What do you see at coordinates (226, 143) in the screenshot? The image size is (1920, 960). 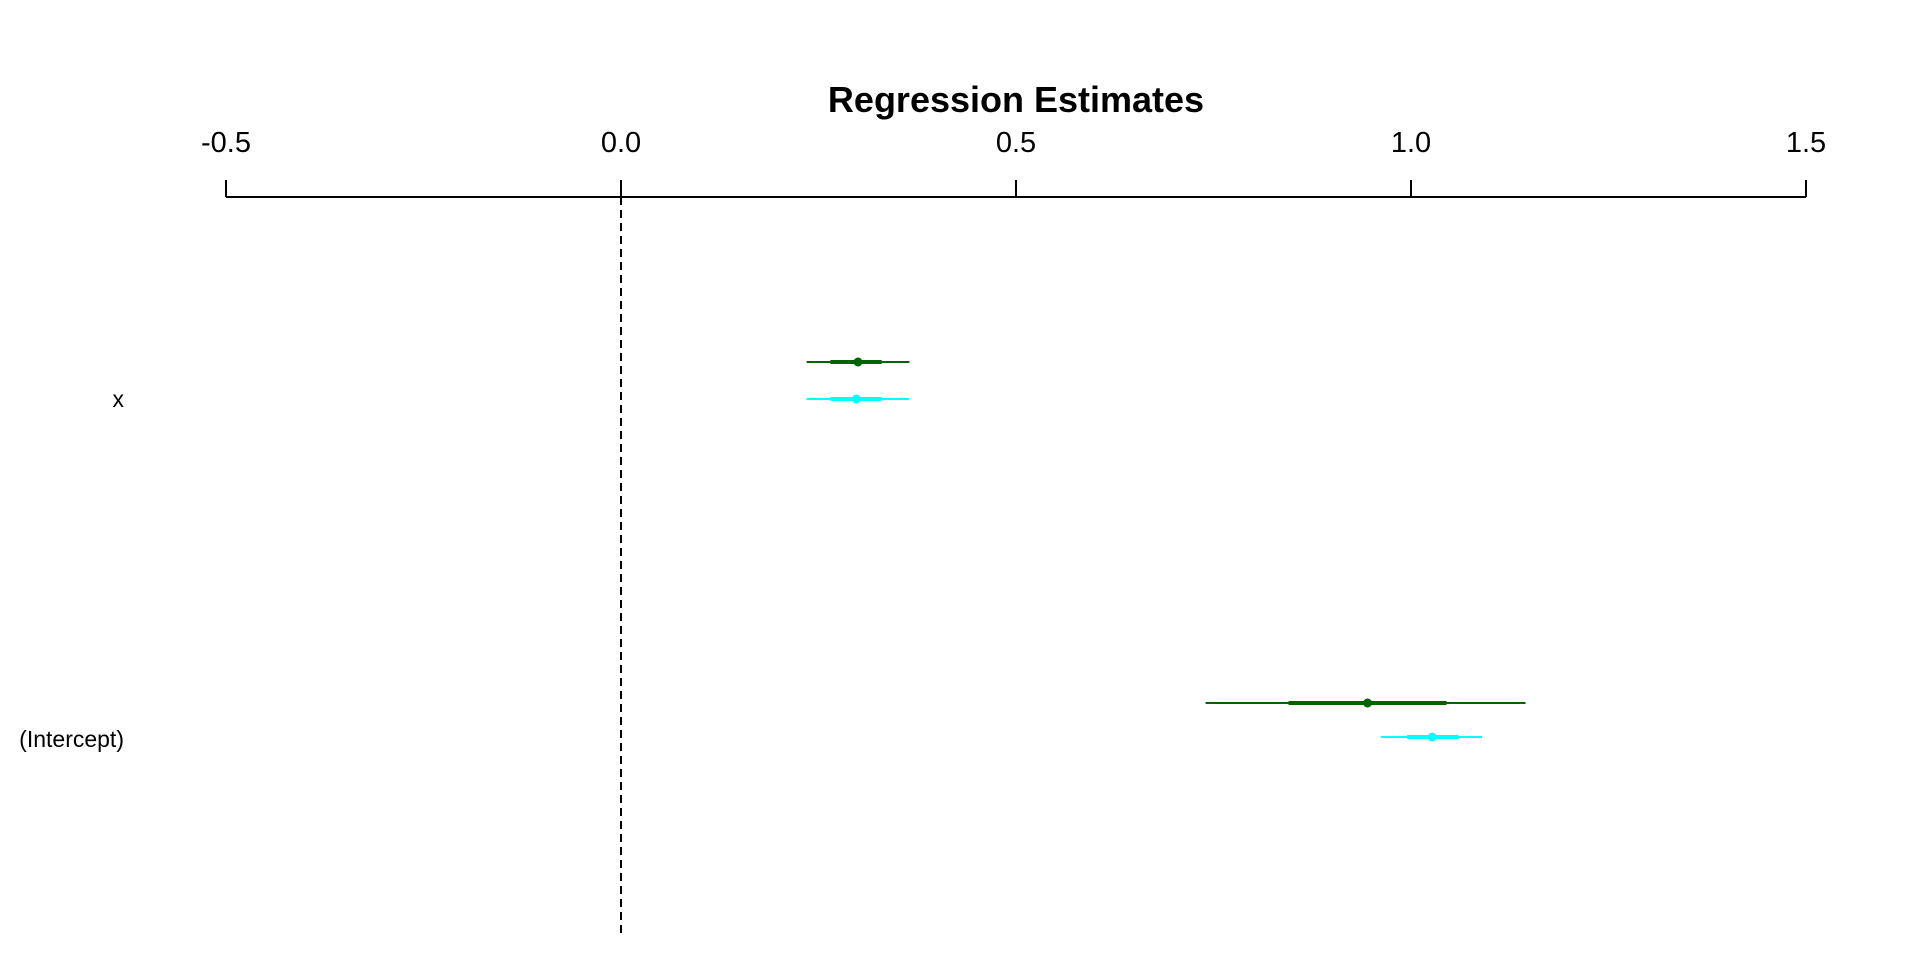 I see `x-tick-label: -0.5` at bounding box center [226, 143].